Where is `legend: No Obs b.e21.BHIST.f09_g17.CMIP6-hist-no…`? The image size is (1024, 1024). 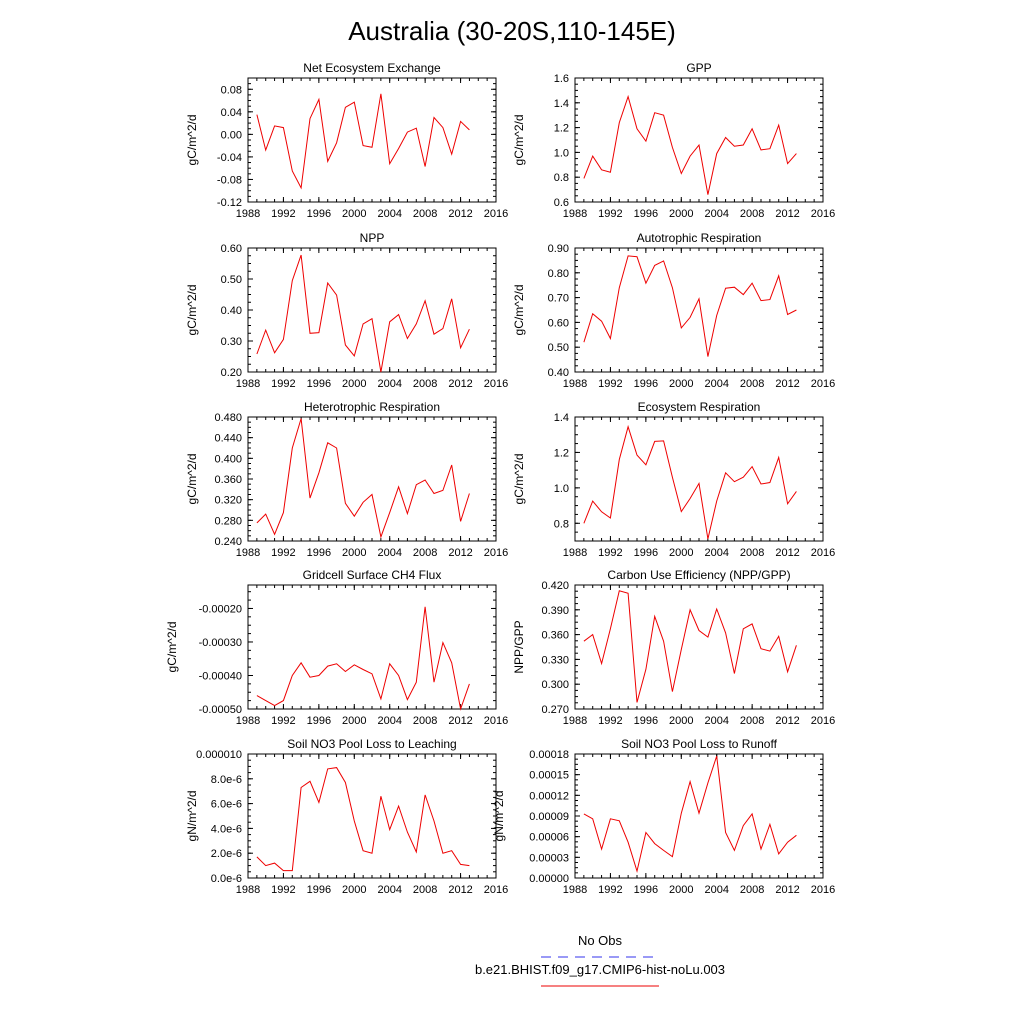
legend: No Obs b.e21.BHIST.f09_g17.CMIP6-hist-no… is located at coordinates (600, 960).